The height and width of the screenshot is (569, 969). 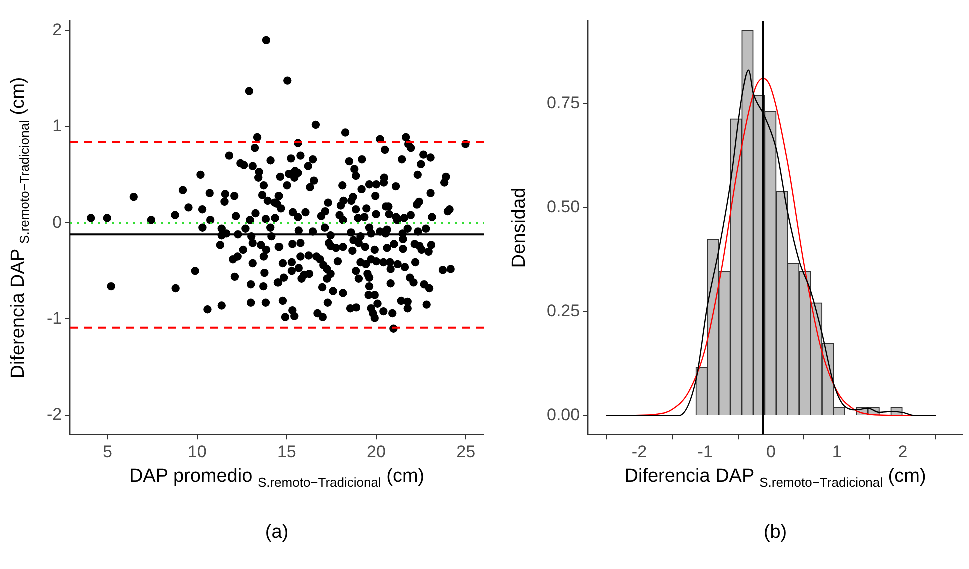 I want to click on y-tick-label: 0.50, so click(x=563, y=206).